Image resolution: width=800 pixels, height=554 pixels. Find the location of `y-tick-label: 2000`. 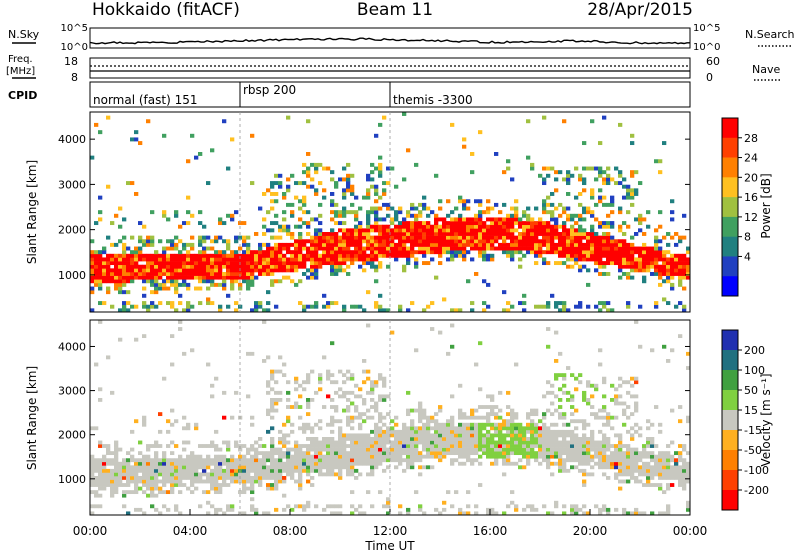

y-tick-label: 2000 is located at coordinates (72, 230).